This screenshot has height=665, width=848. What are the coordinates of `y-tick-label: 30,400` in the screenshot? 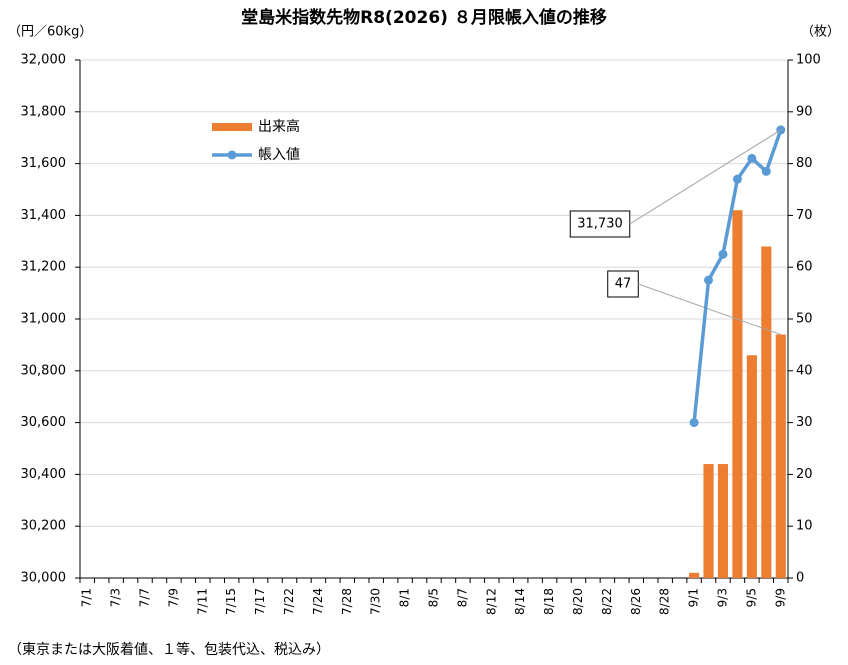 It's located at (44, 474).